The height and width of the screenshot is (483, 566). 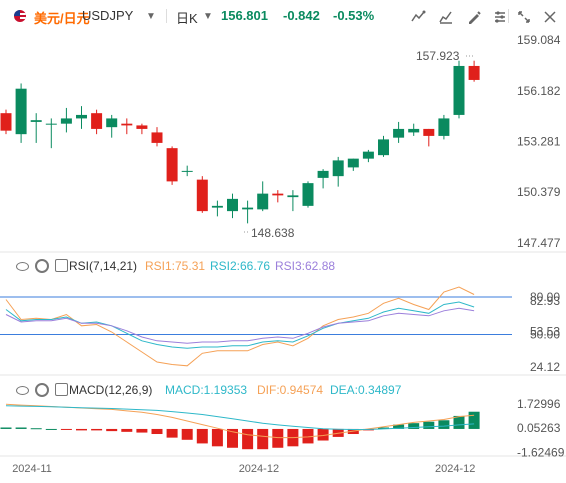 What do you see at coordinates (539, 141) in the screenshot?
I see `price-axis-tick: 153.281` at bounding box center [539, 141].